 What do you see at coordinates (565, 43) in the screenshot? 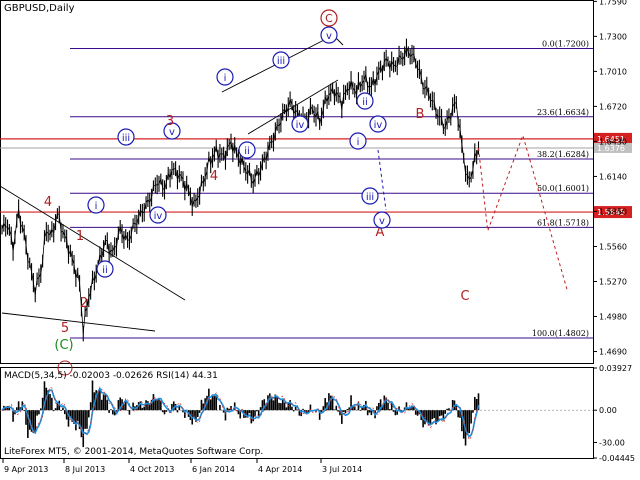
I see `fib-level-label: 0.0(1.7200)` at bounding box center [565, 43].